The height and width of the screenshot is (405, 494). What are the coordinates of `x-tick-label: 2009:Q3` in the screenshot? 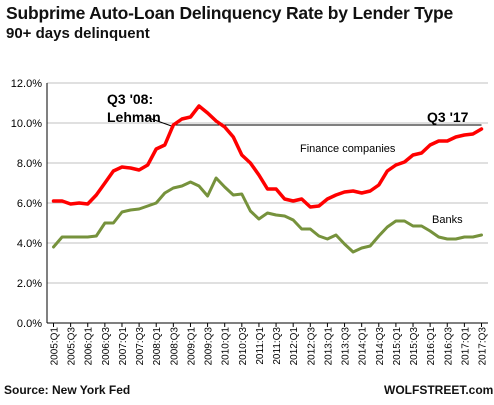 It's located at (209, 346).